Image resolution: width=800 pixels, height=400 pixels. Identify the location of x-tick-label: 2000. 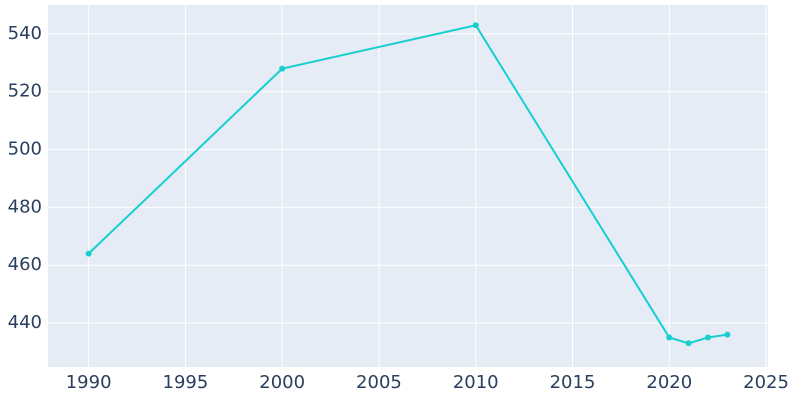
(282, 382).